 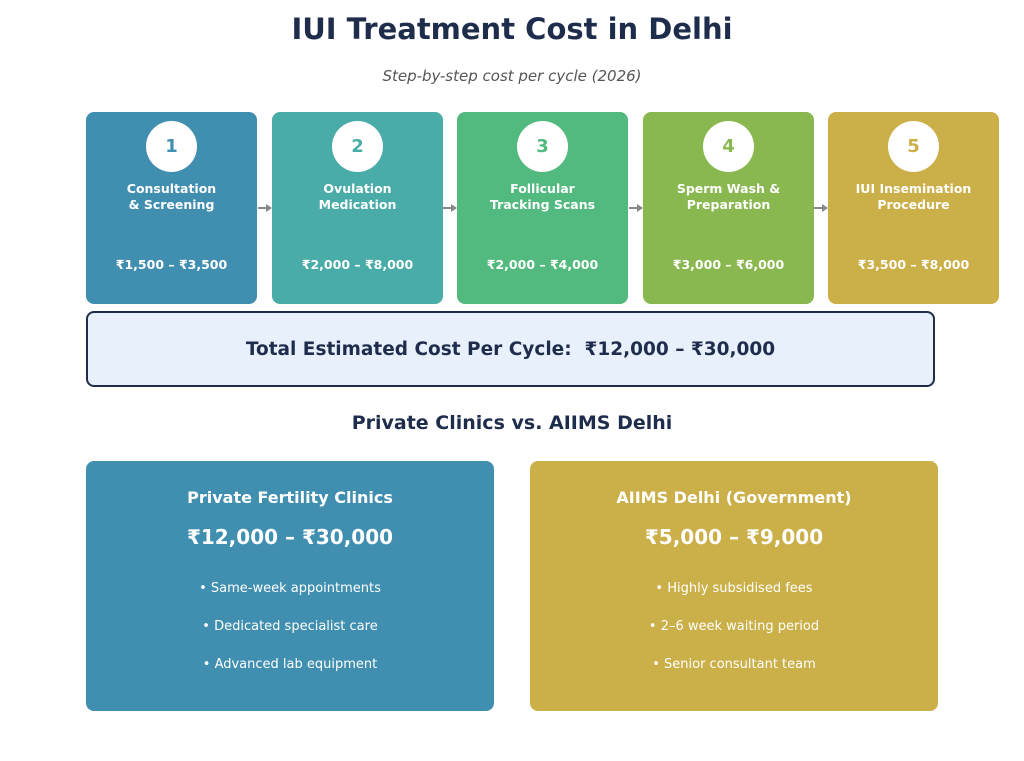 What do you see at coordinates (290, 626) in the screenshot?
I see `card-feature: • Dedicated specialist care` at bounding box center [290, 626].